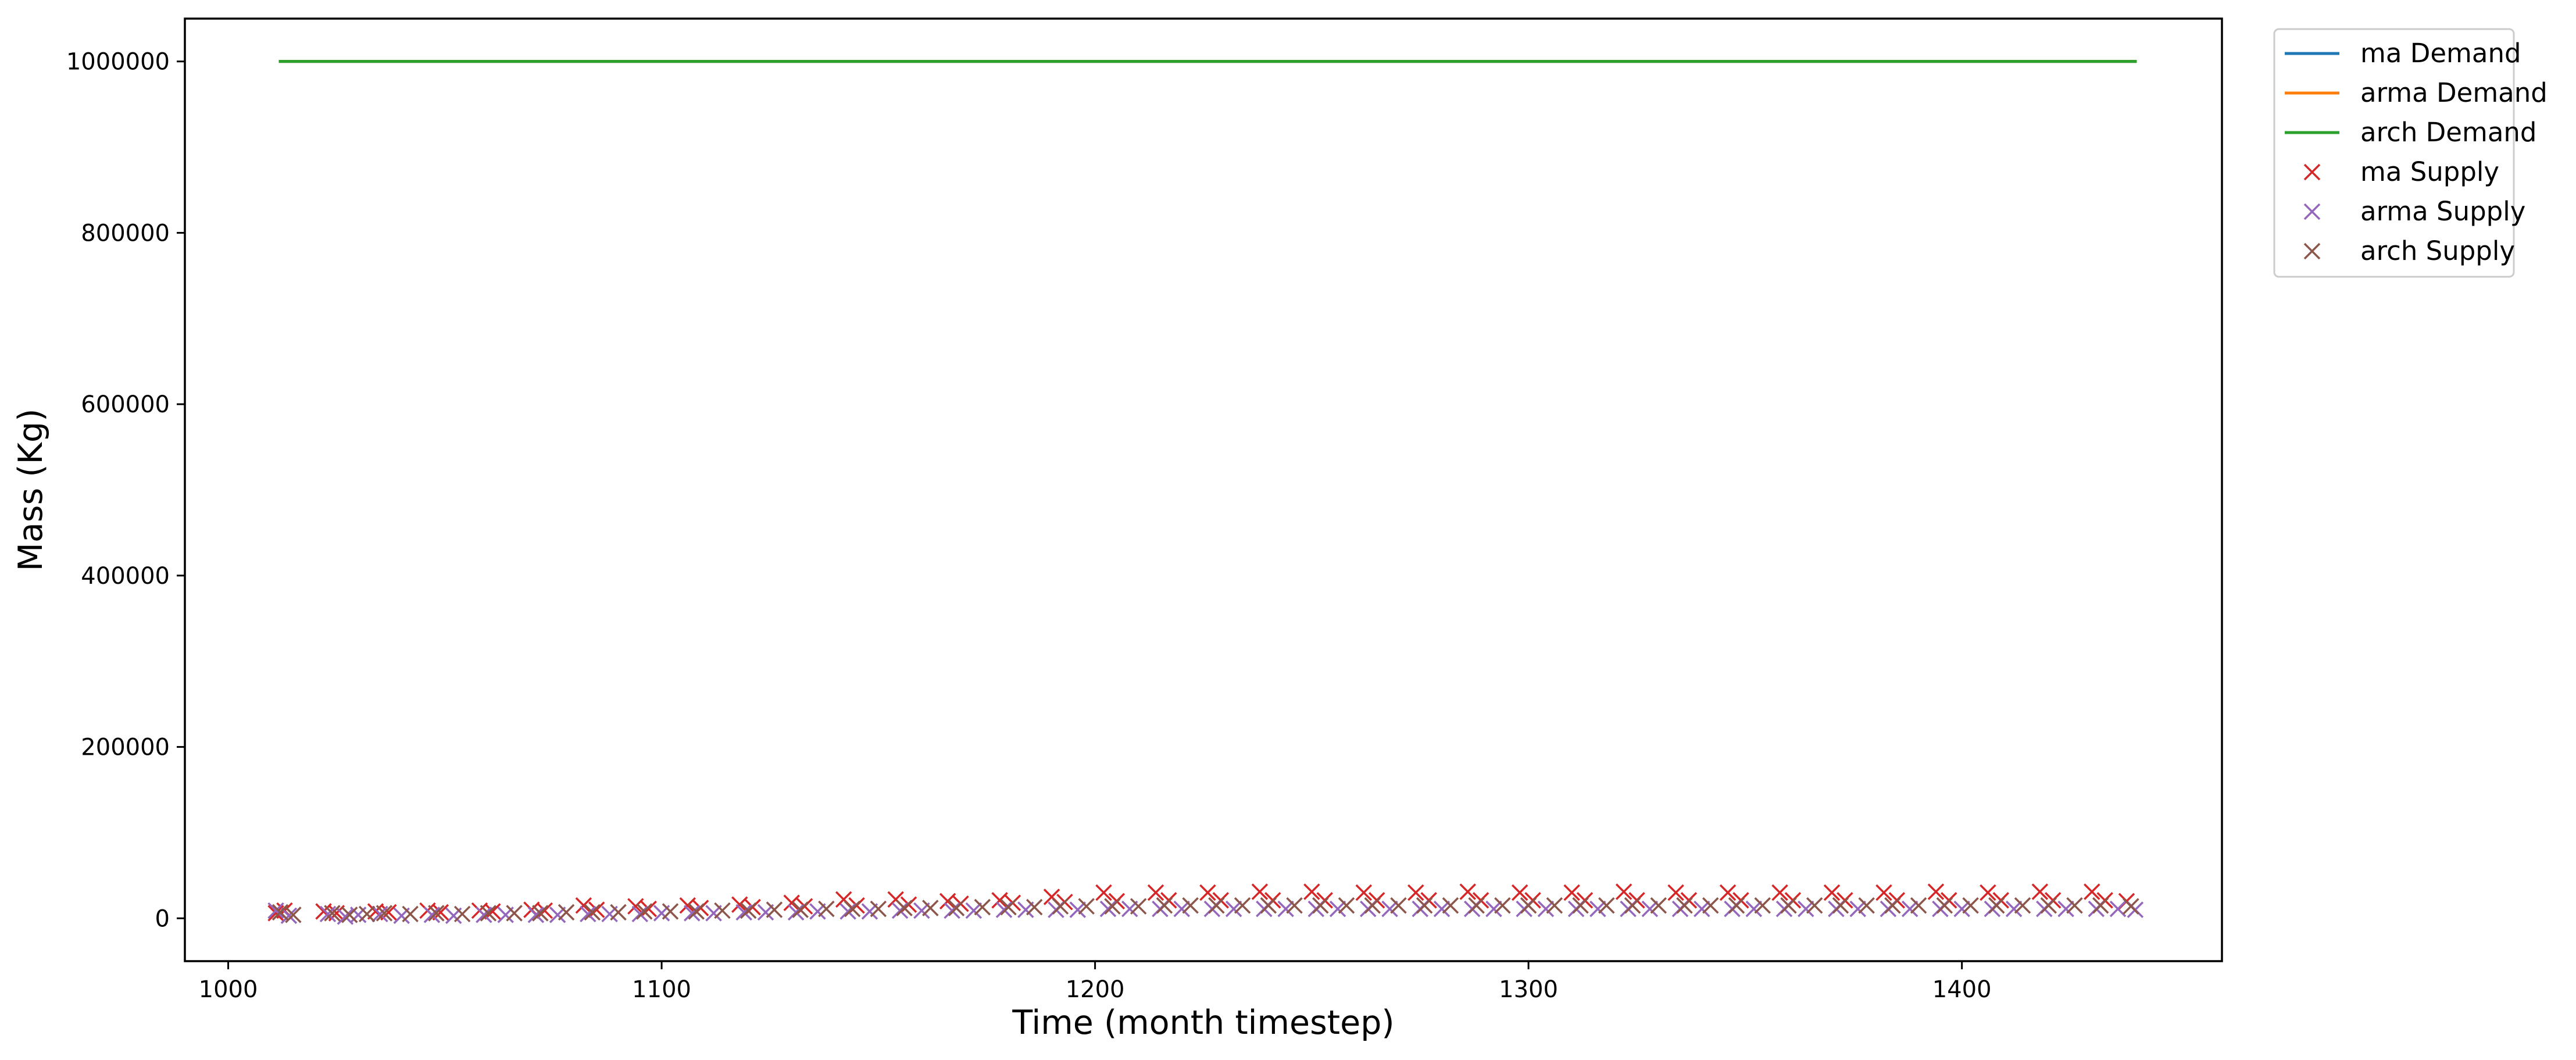  What do you see at coordinates (125, 576) in the screenshot?
I see `y-tick-label: 400000` at bounding box center [125, 576].